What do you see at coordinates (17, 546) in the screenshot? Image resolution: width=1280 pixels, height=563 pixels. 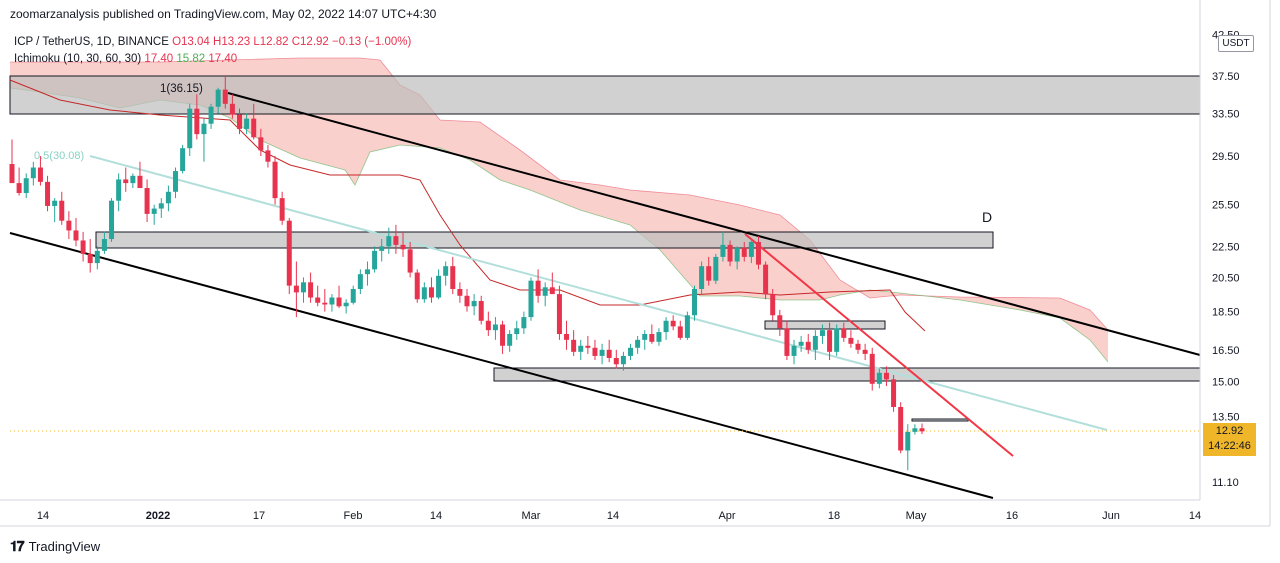 I see `tradingview-logo-icon: 𝟏𝟕` at bounding box center [17, 546].